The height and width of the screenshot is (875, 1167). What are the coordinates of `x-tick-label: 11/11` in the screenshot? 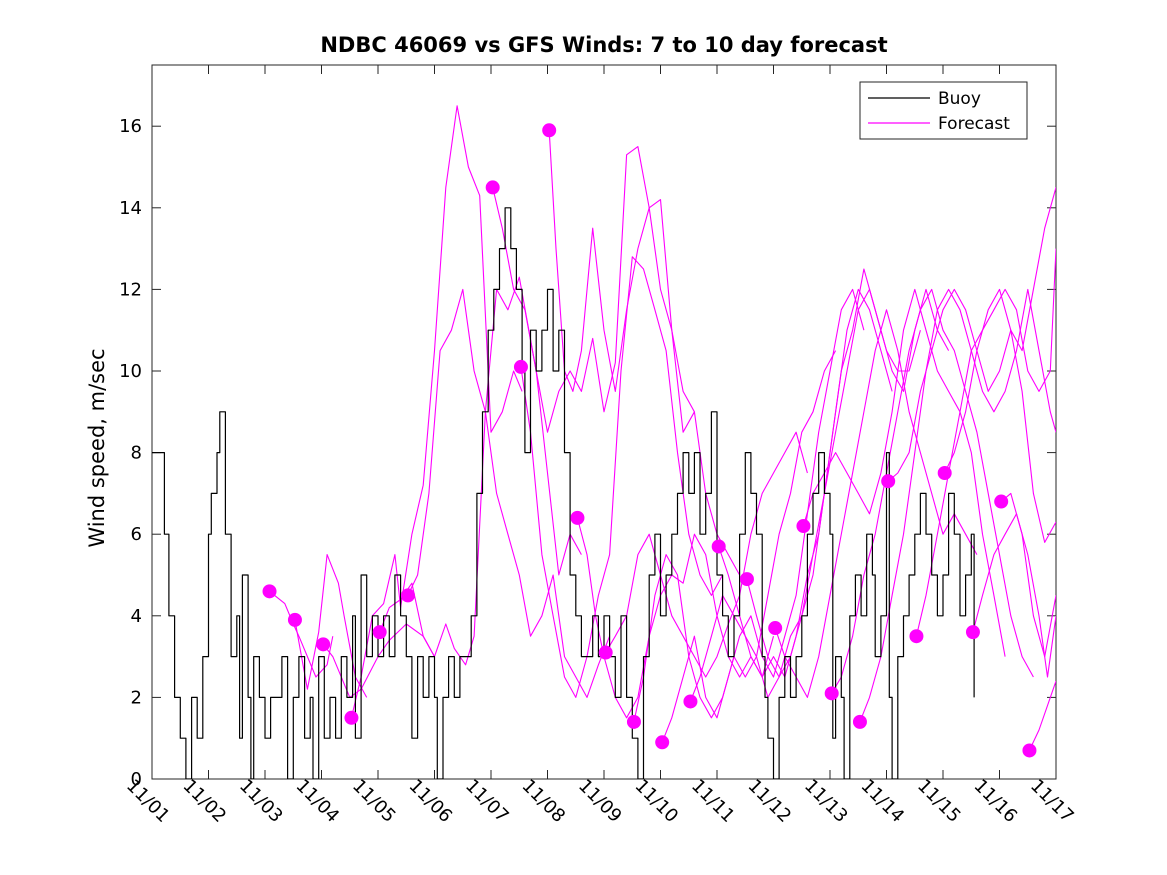 It's located at (713, 801).